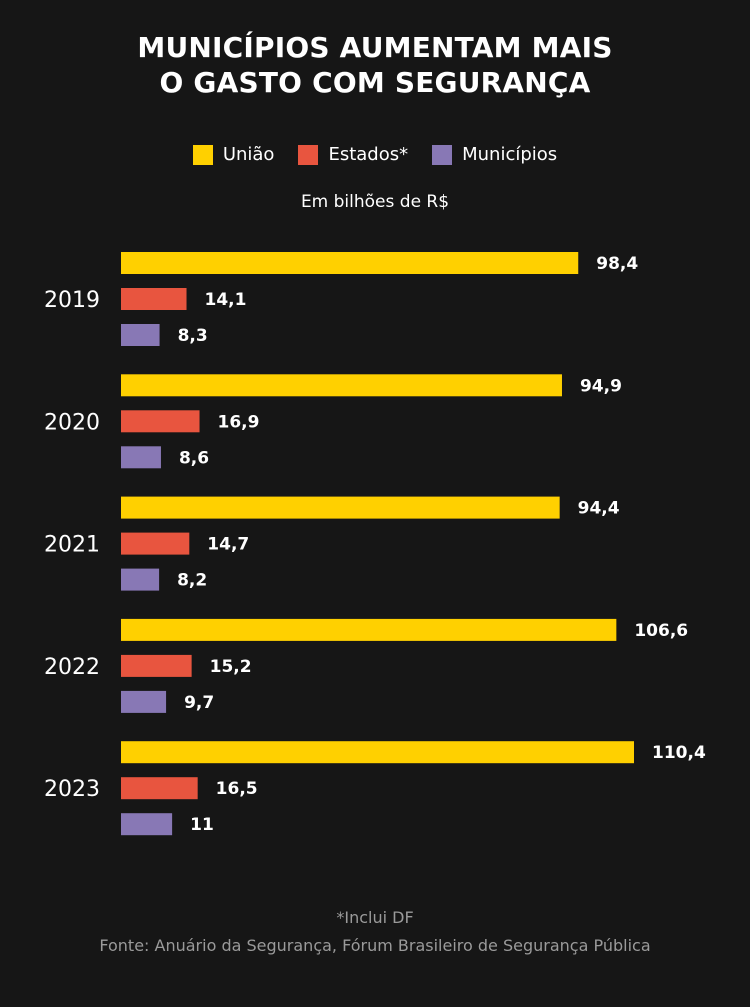  Describe the element at coordinates (341, 385) in the screenshot. I see `bar-uniao-2020` at that location.